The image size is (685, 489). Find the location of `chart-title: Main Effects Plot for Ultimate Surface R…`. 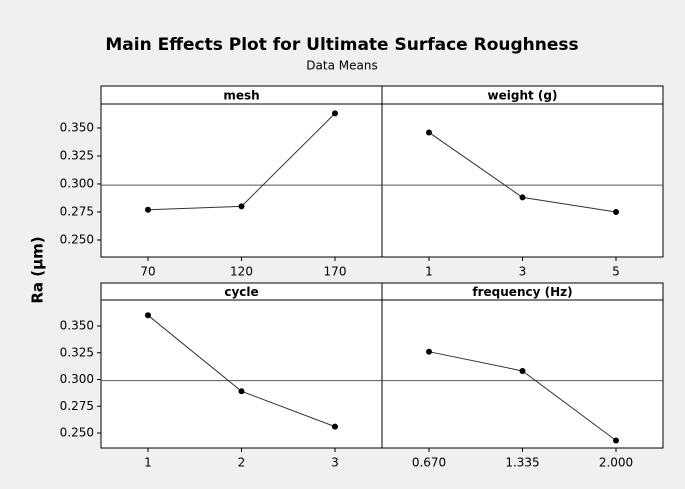

chart-title: Main Effects Plot for Ultimate Surface R… is located at coordinates (341, 45).